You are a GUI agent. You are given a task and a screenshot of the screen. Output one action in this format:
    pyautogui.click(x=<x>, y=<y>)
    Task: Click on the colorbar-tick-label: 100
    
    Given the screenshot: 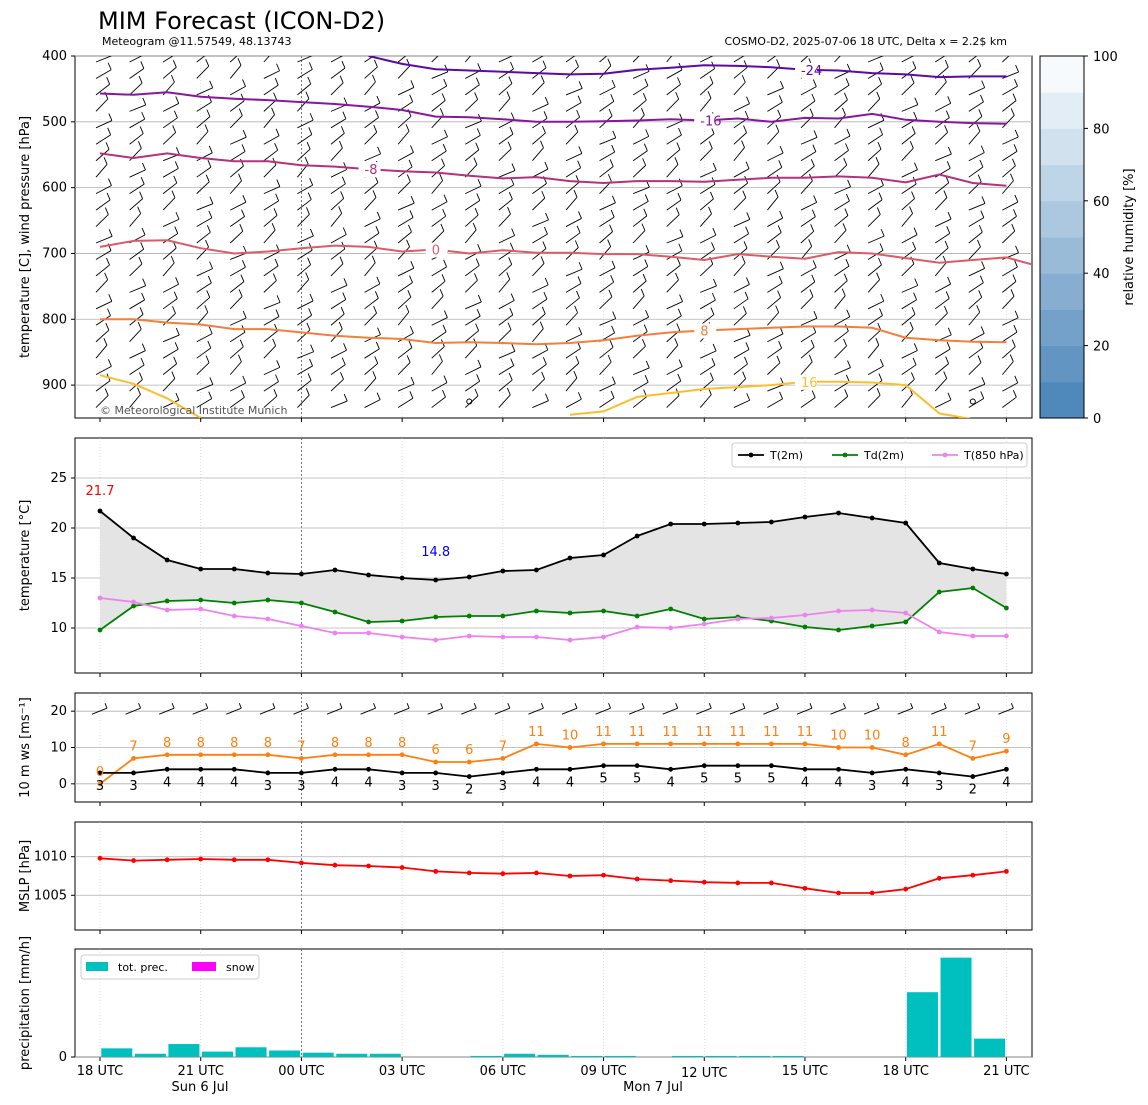 What is the action you would take?
    pyautogui.click(x=1105, y=57)
    